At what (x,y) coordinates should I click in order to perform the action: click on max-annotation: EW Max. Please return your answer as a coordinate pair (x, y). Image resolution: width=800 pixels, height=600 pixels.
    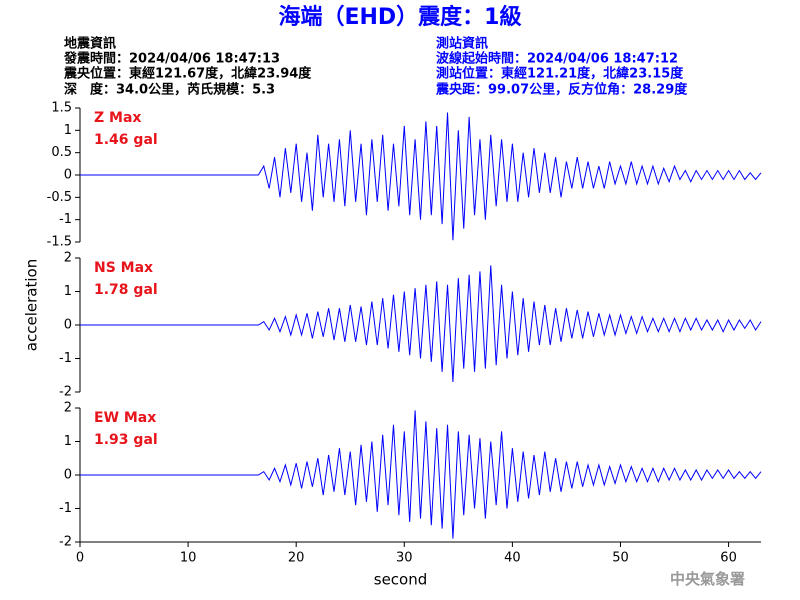
    Looking at the image, I should click on (125, 418).